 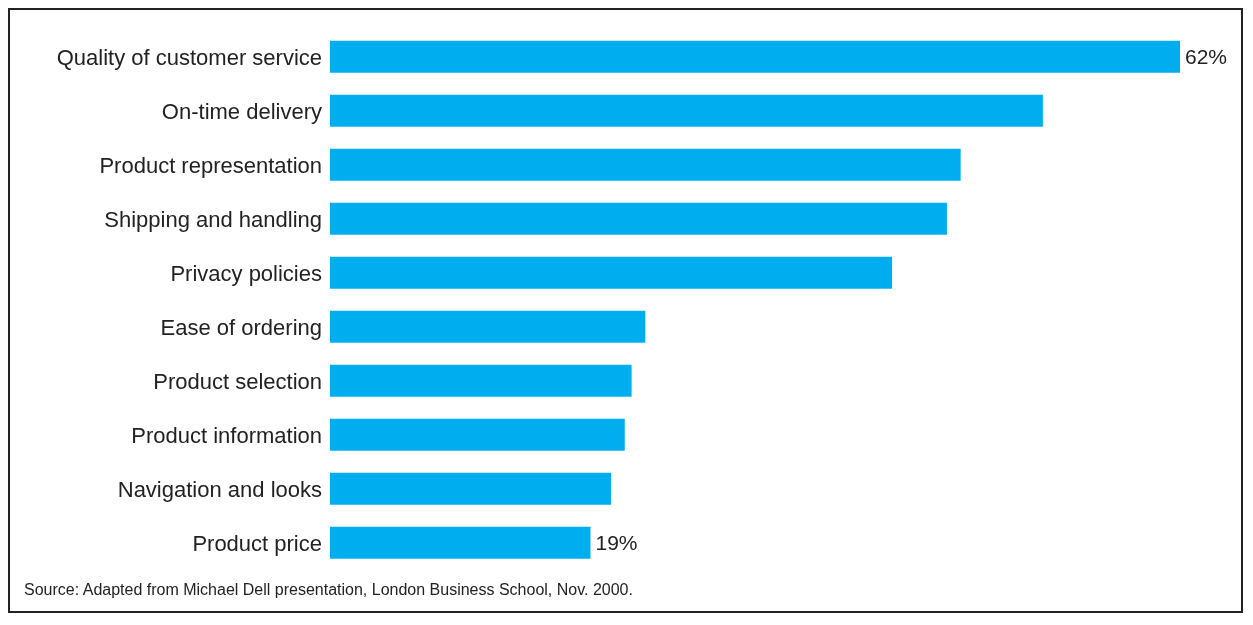 I want to click on y-tick-label: Quality of customer service, so click(x=189, y=57).